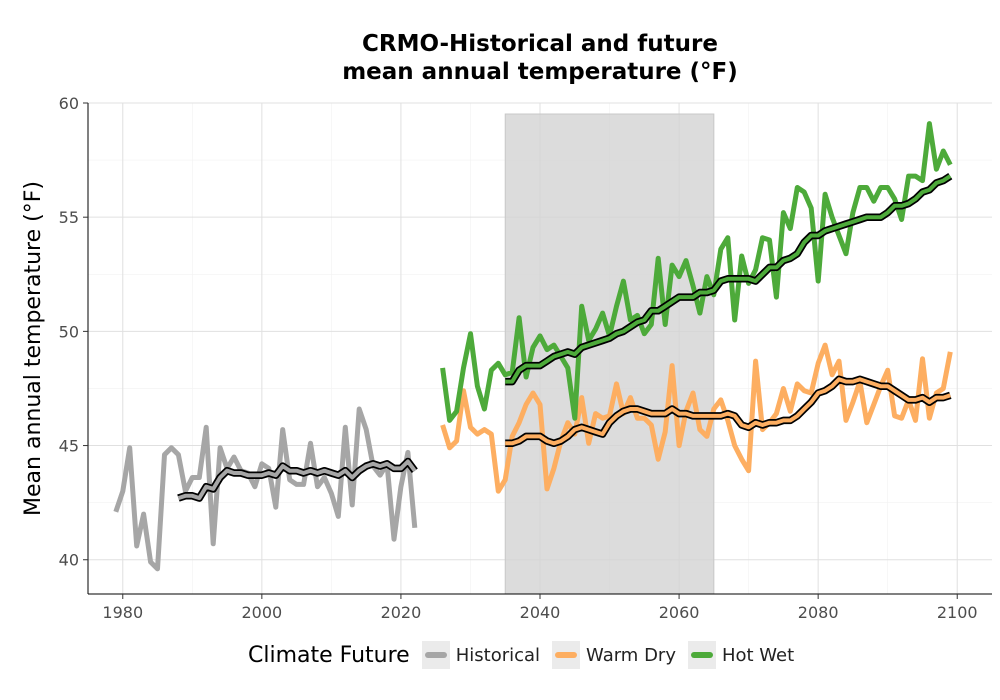 The image size is (1000, 700). I want to click on y-axis-label: Mean annual temperature (°F), so click(33, 348).